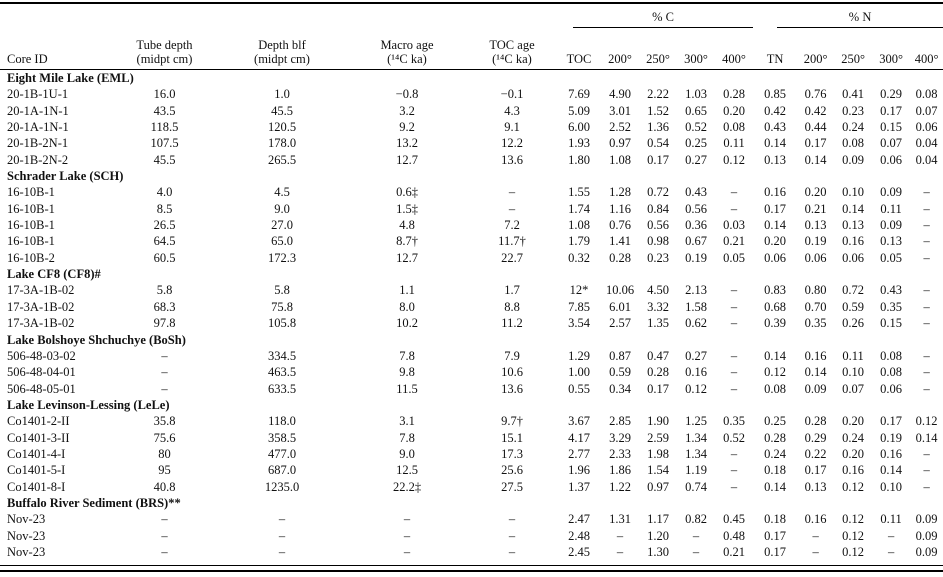 This screenshot has width=943, height=577. Describe the element at coordinates (512, 257) in the screenshot. I see `value-cell: 22.7` at that location.